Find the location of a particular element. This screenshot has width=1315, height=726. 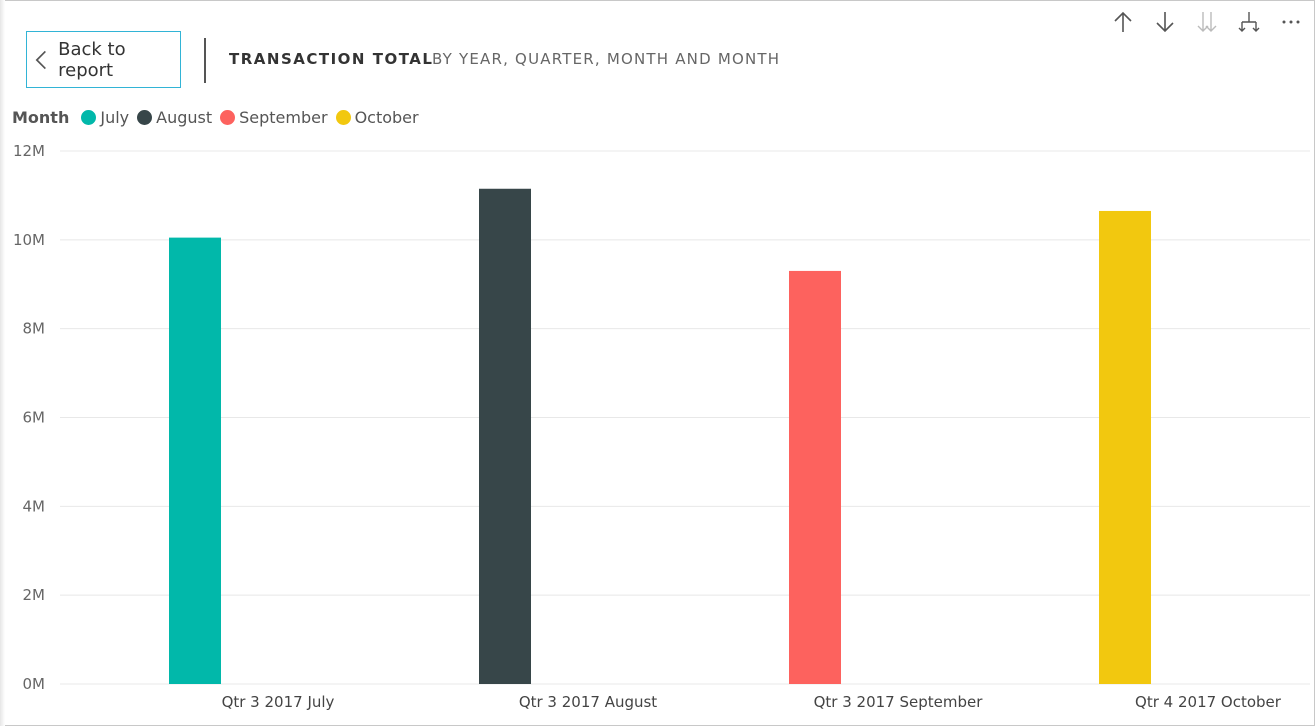

drill-down-button is located at coordinates (1165, 22).